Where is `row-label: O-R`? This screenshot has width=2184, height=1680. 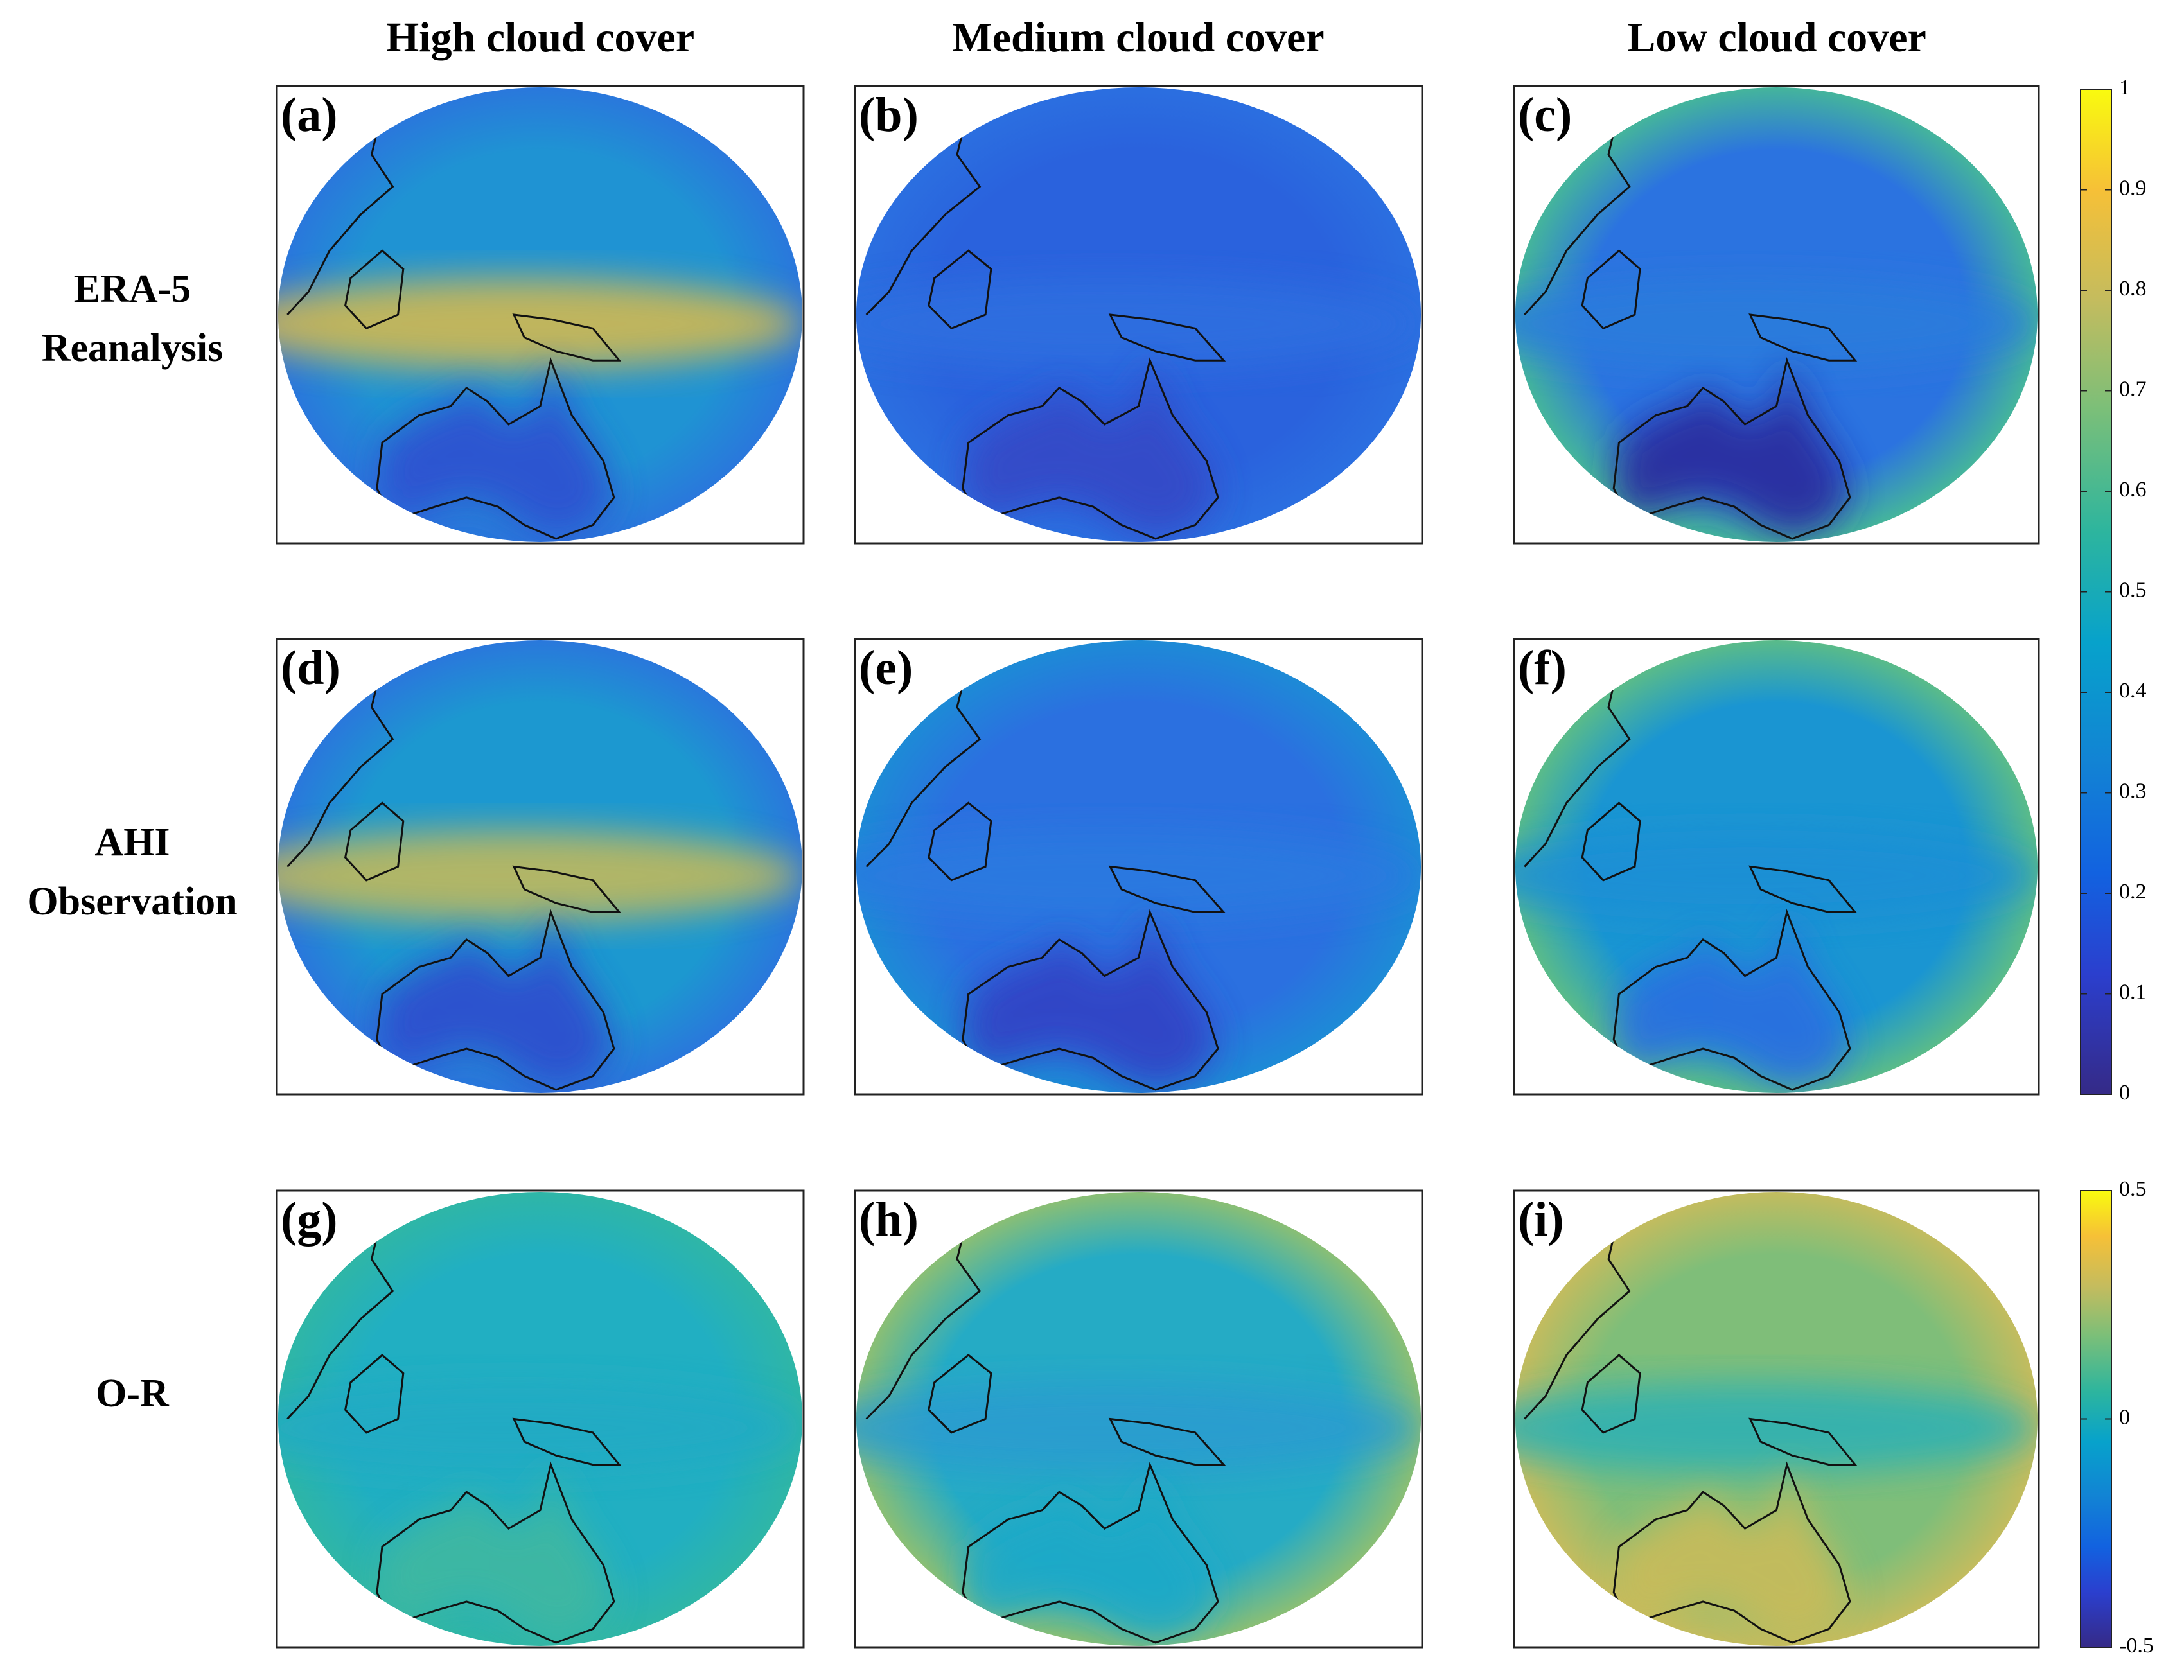
row-label: O-R is located at coordinates (133, 1393).